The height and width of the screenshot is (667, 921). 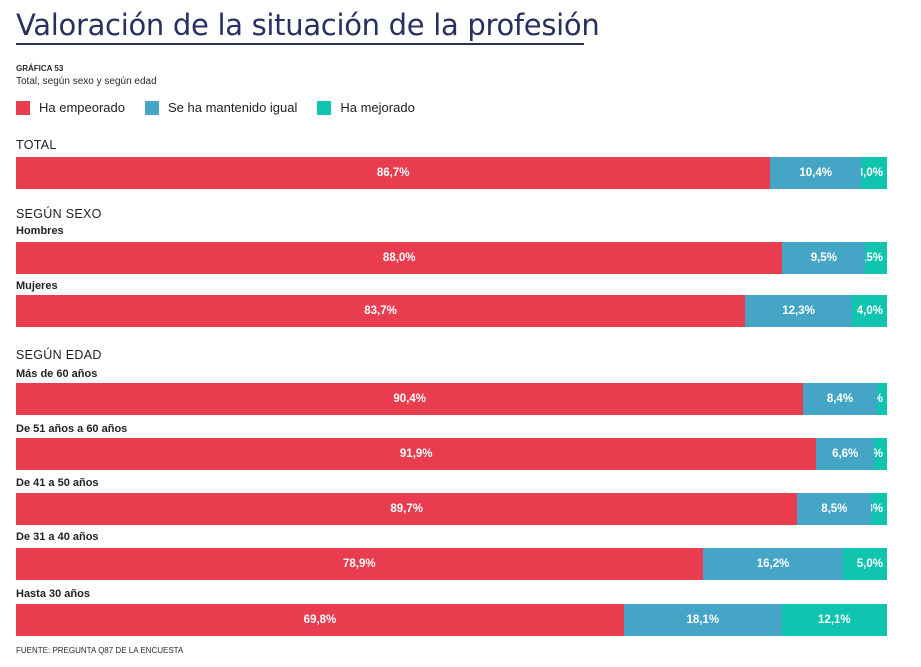 What do you see at coordinates (57, 483) in the screenshot?
I see `row-label-41-50: De 41 a 50 años` at bounding box center [57, 483].